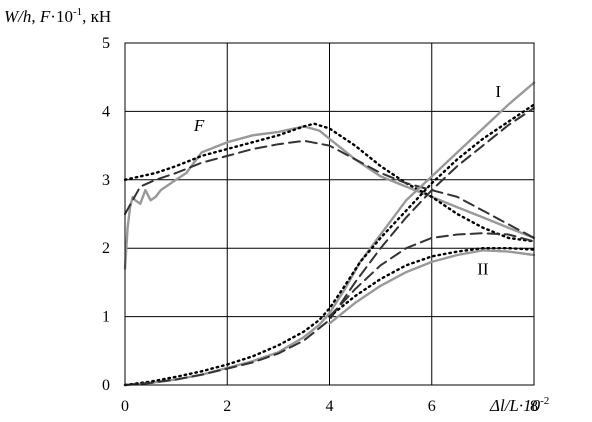 This screenshot has width=592, height=422. Describe the element at coordinates (17, 16) in the screenshot. I see `y-label-w: W/h` at that location.